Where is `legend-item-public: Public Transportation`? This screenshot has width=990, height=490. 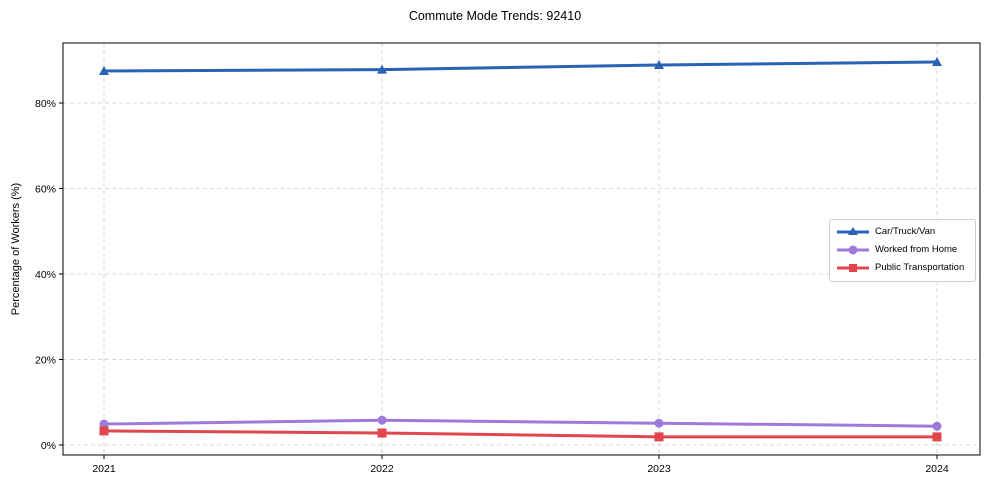
legend-item-public: Public Transportation is located at coordinates (902, 268).